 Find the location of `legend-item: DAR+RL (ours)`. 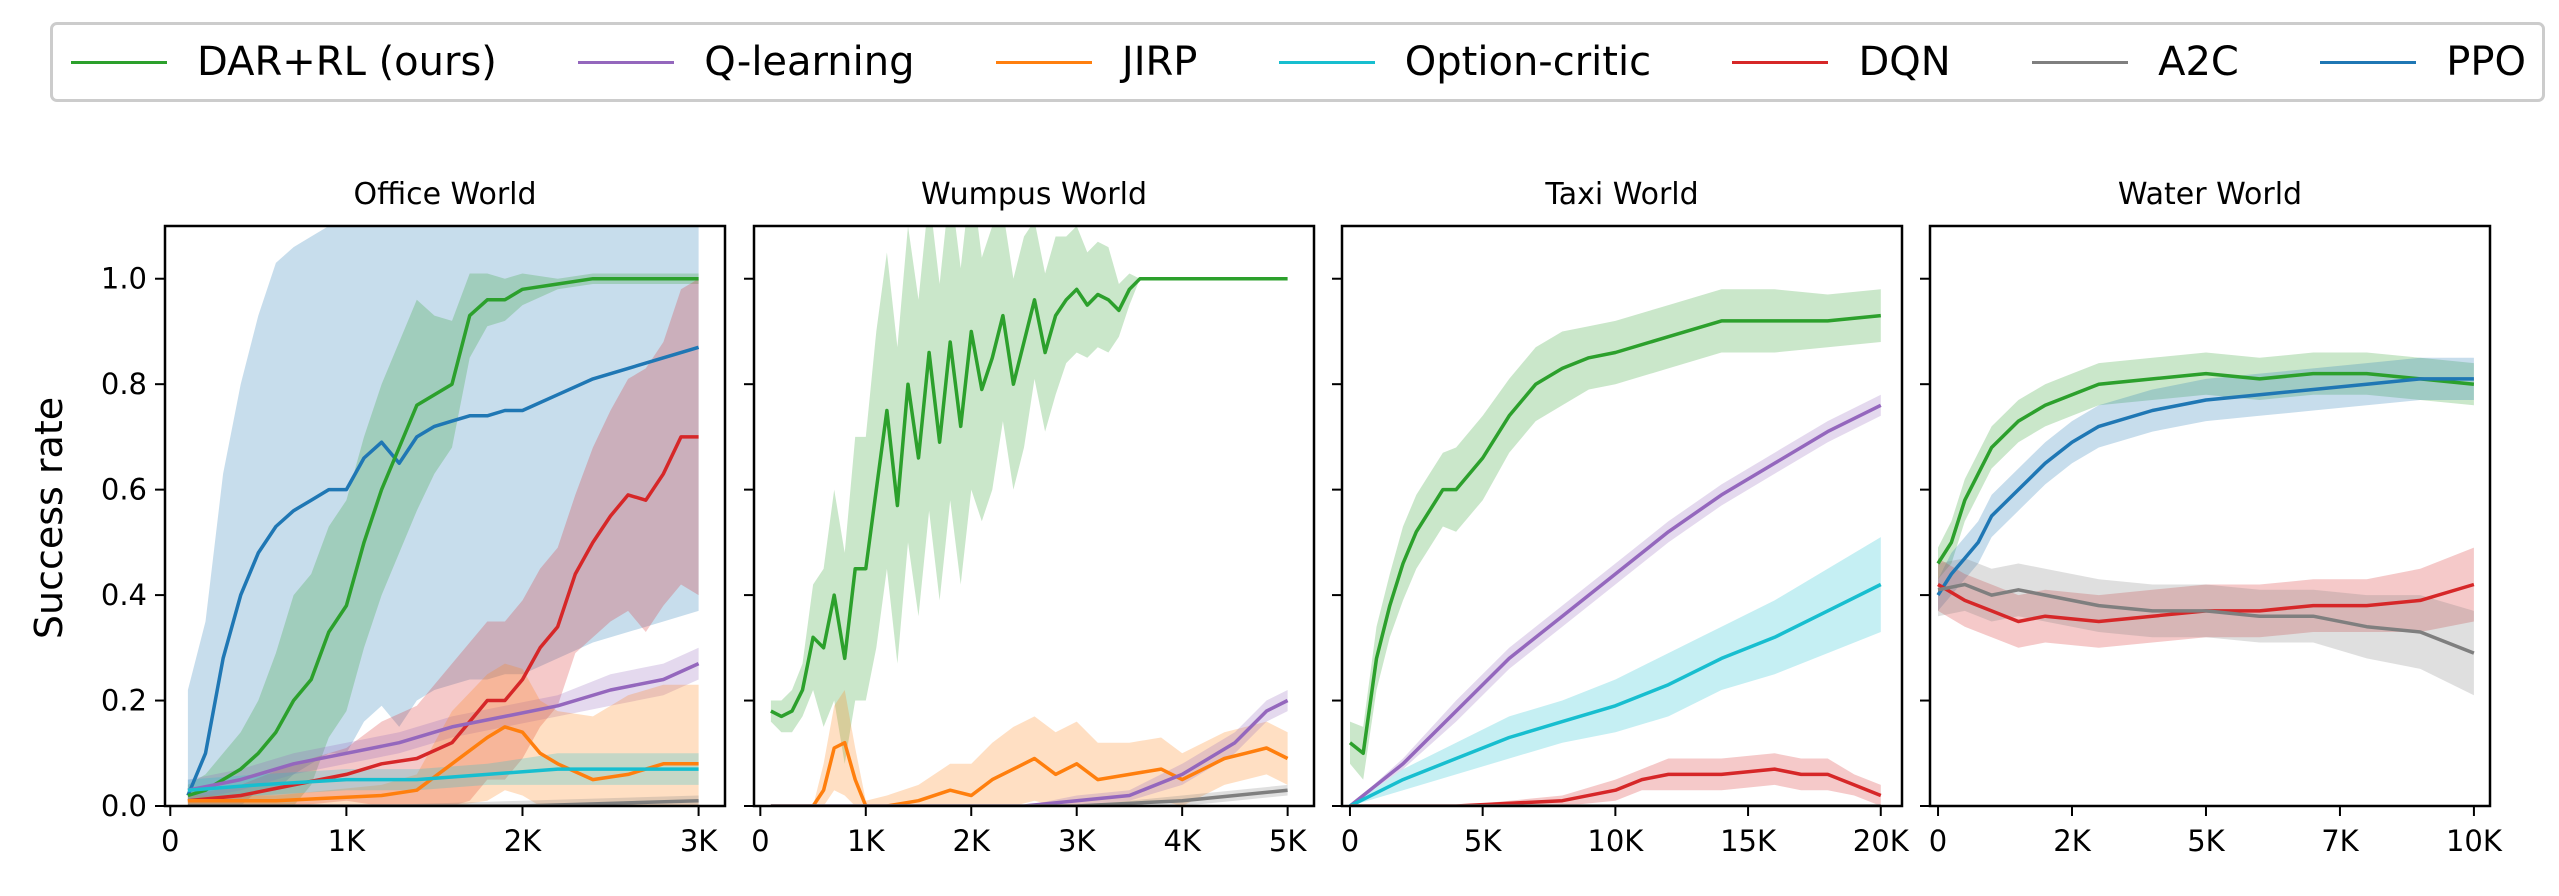

legend-item: DAR+RL (ours) is located at coordinates (284, 62).